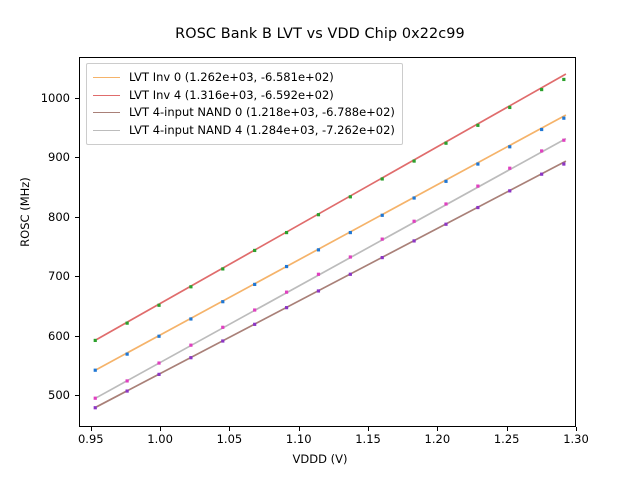  I want to click on x-tick-label: 1.00, so click(160, 439).